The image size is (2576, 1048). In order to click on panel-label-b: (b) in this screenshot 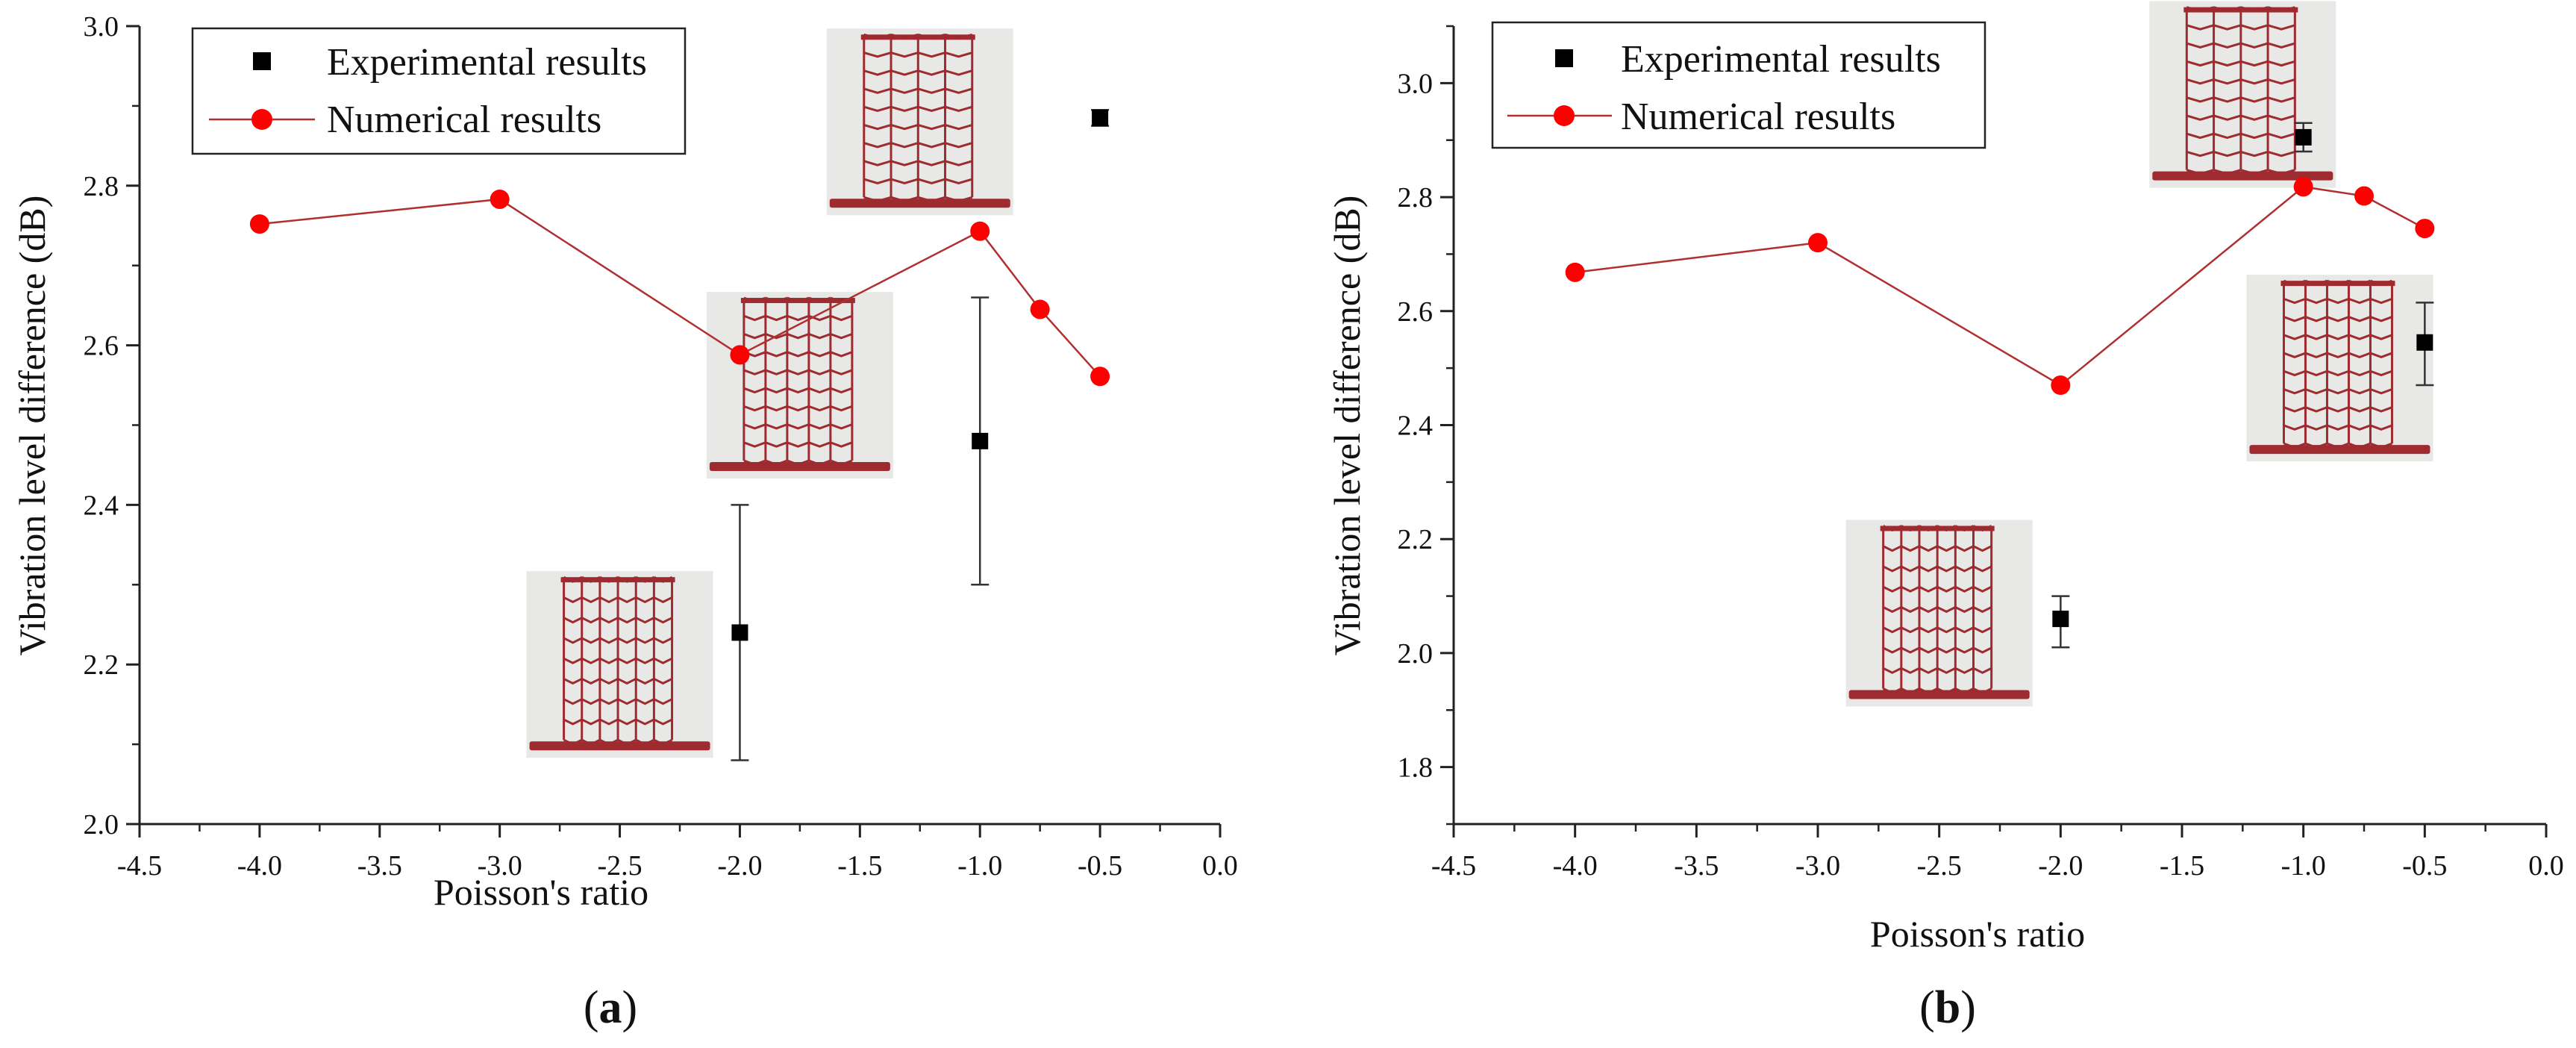, I will do `click(1947, 1008)`.